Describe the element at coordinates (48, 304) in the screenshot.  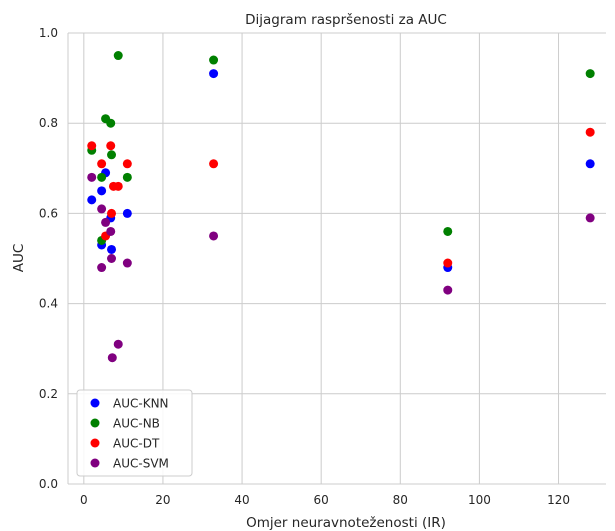
I see `y-tick-label: 0.4` at that location.